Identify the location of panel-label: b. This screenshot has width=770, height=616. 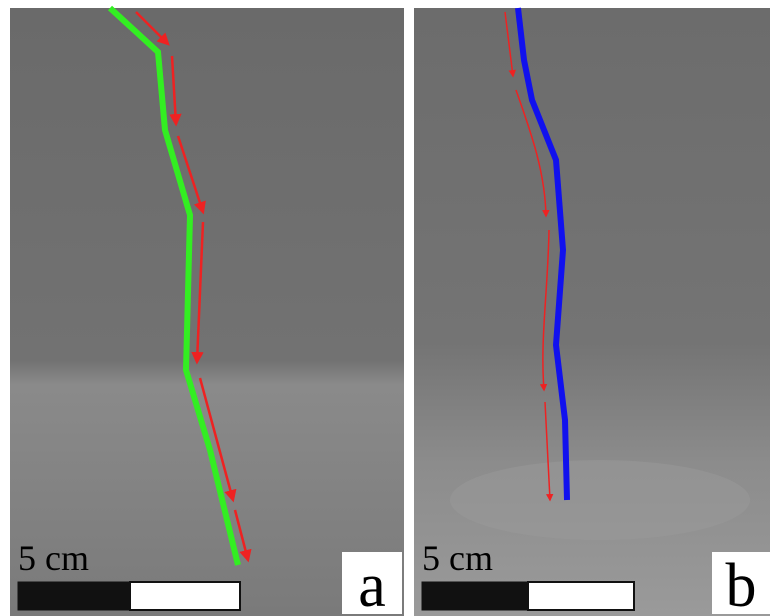
(741, 584).